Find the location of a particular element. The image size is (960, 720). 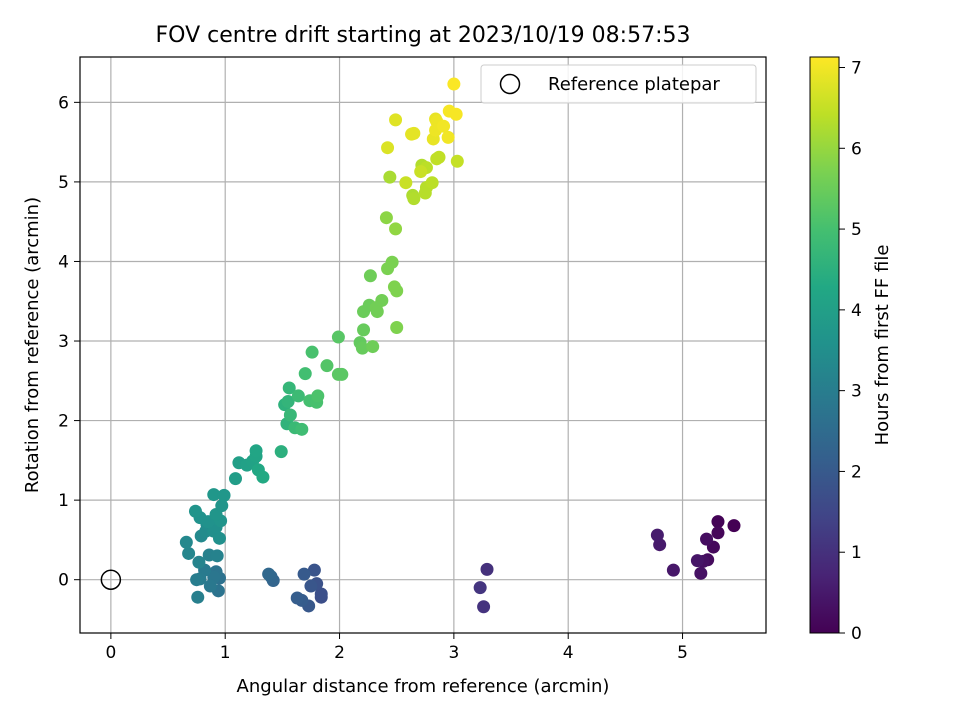

legend-box is located at coordinates (618, 84).